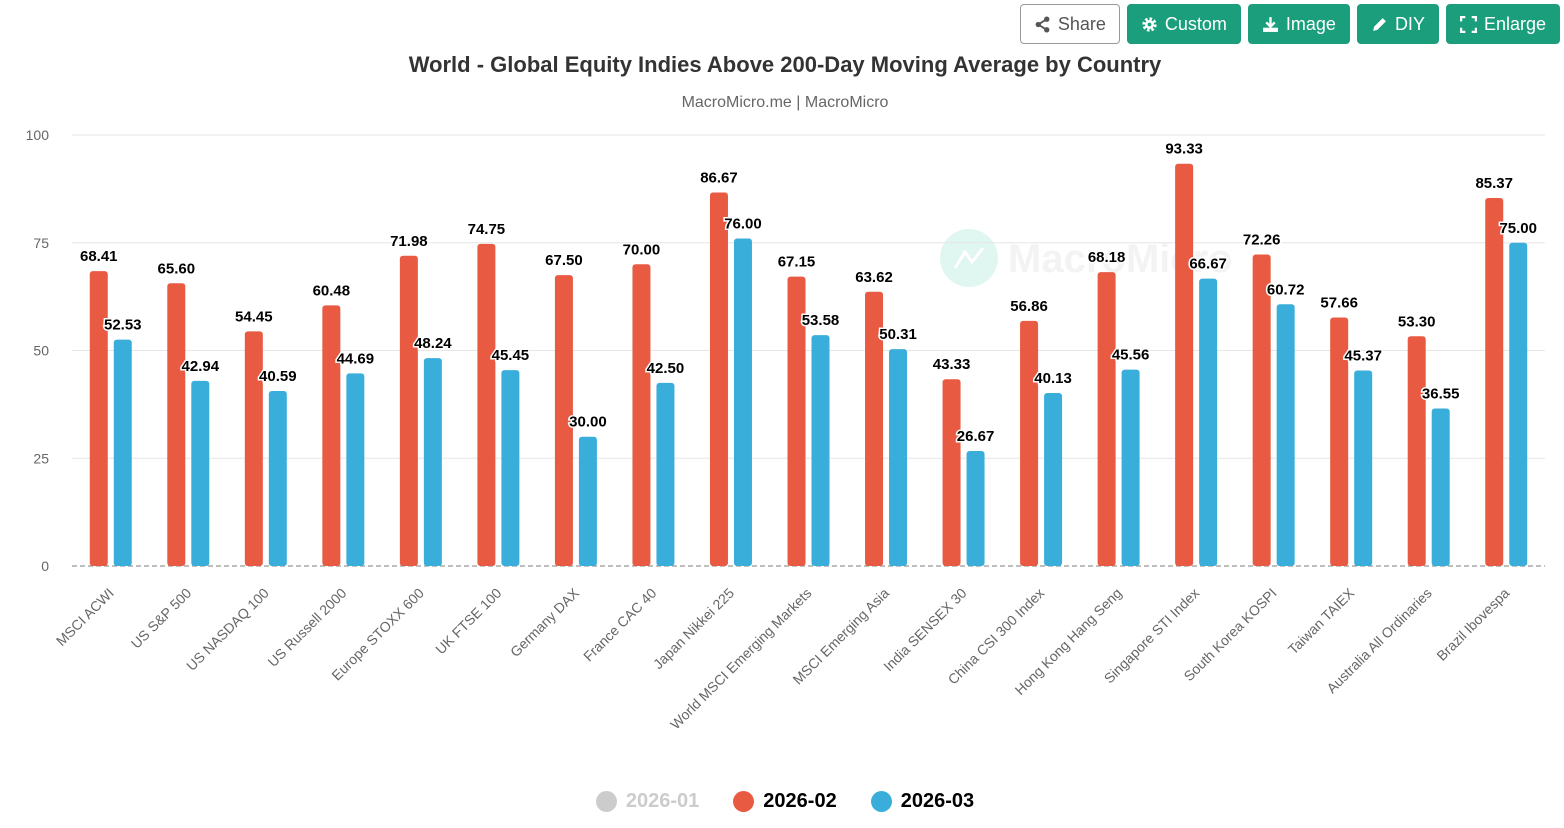 Image resolution: width=1564 pixels, height=828 pixels. What do you see at coordinates (1286, 289) in the screenshot?
I see `data-label: 60.72` at bounding box center [1286, 289].